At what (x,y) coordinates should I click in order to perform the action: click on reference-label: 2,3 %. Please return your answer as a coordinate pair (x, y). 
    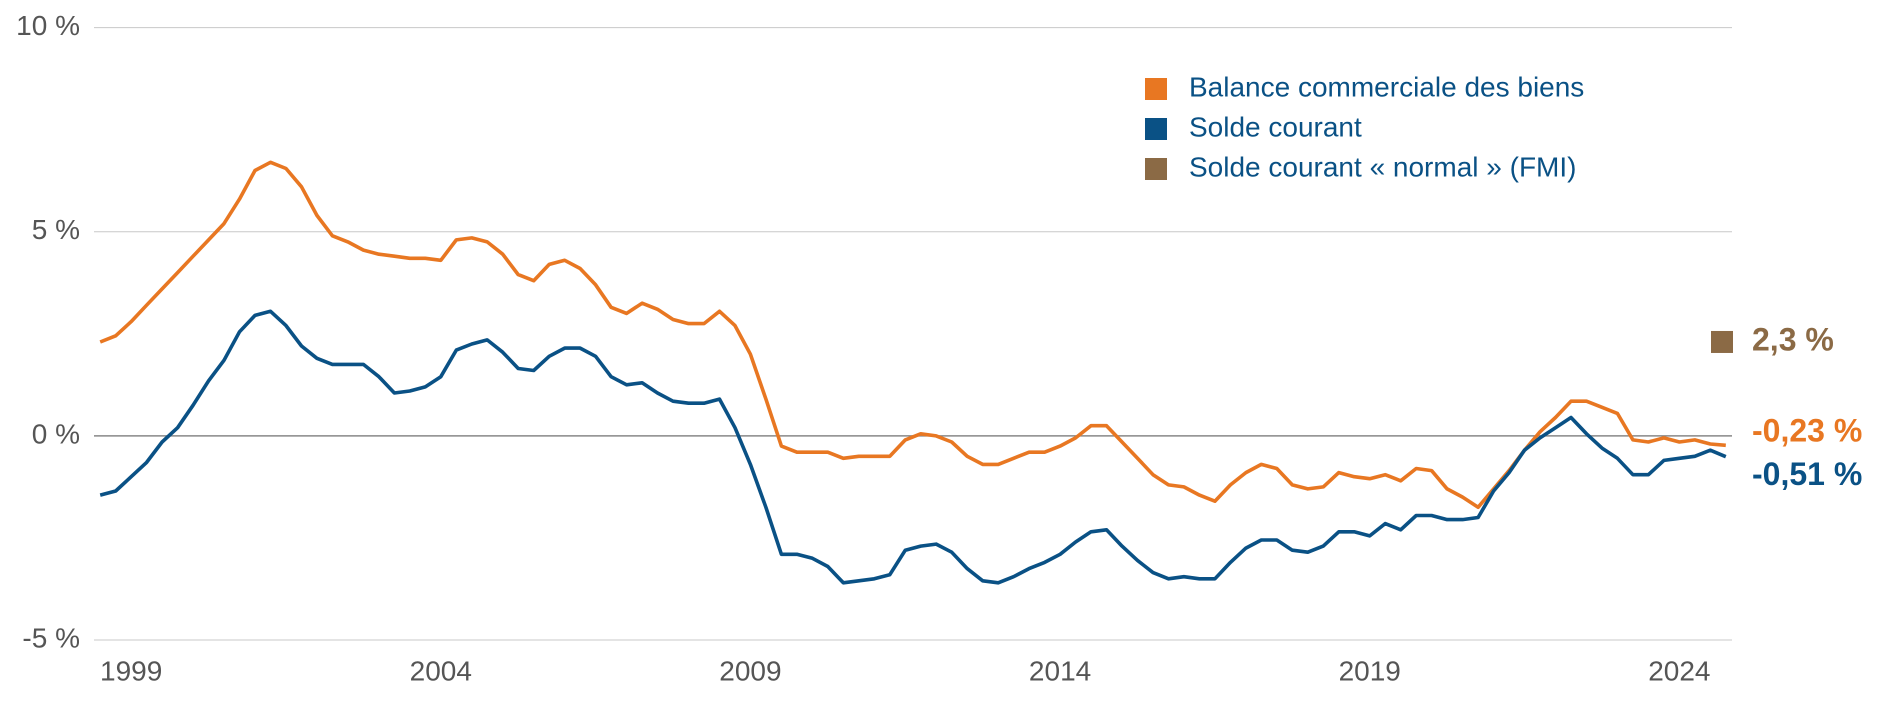
    Looking at the image, I should click on (1793, 339).